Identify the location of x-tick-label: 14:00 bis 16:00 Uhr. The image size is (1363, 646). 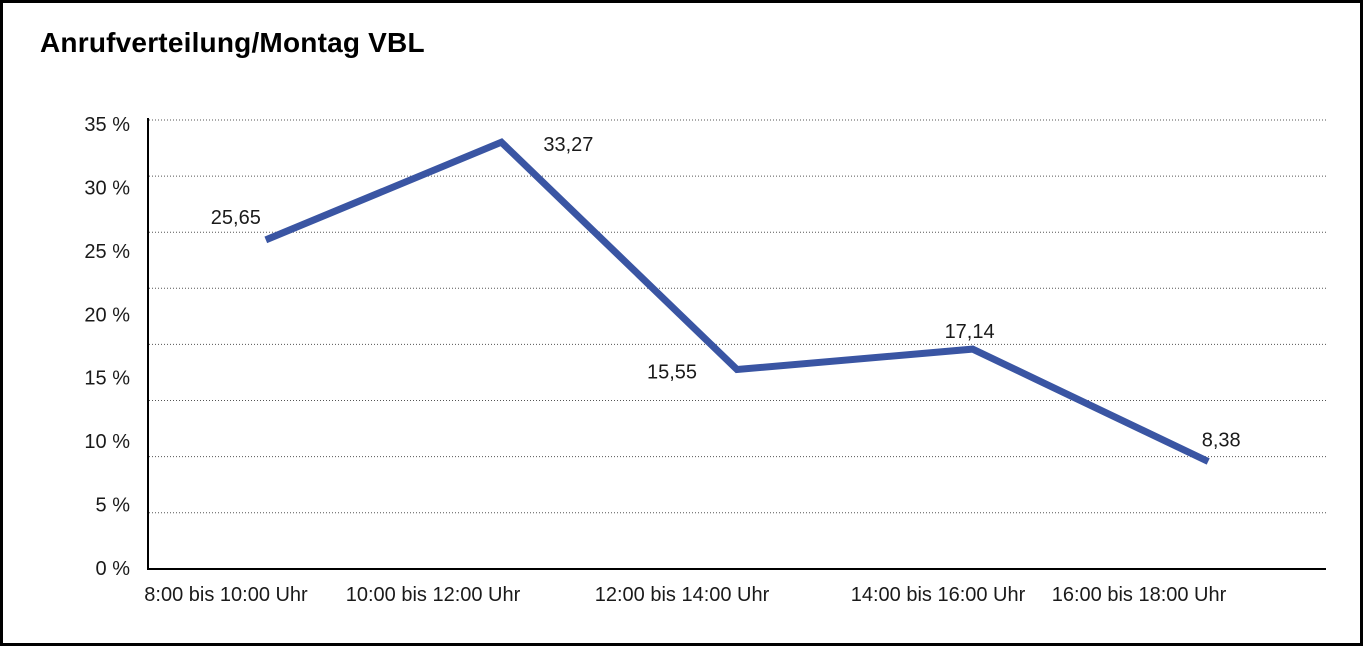
(938, 595).